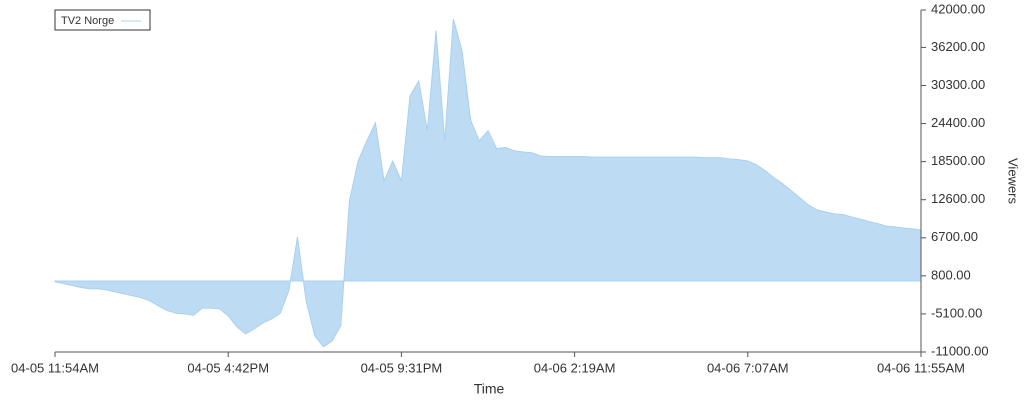  I want to click on y-tick-label: 800.00, so click(951, 274).